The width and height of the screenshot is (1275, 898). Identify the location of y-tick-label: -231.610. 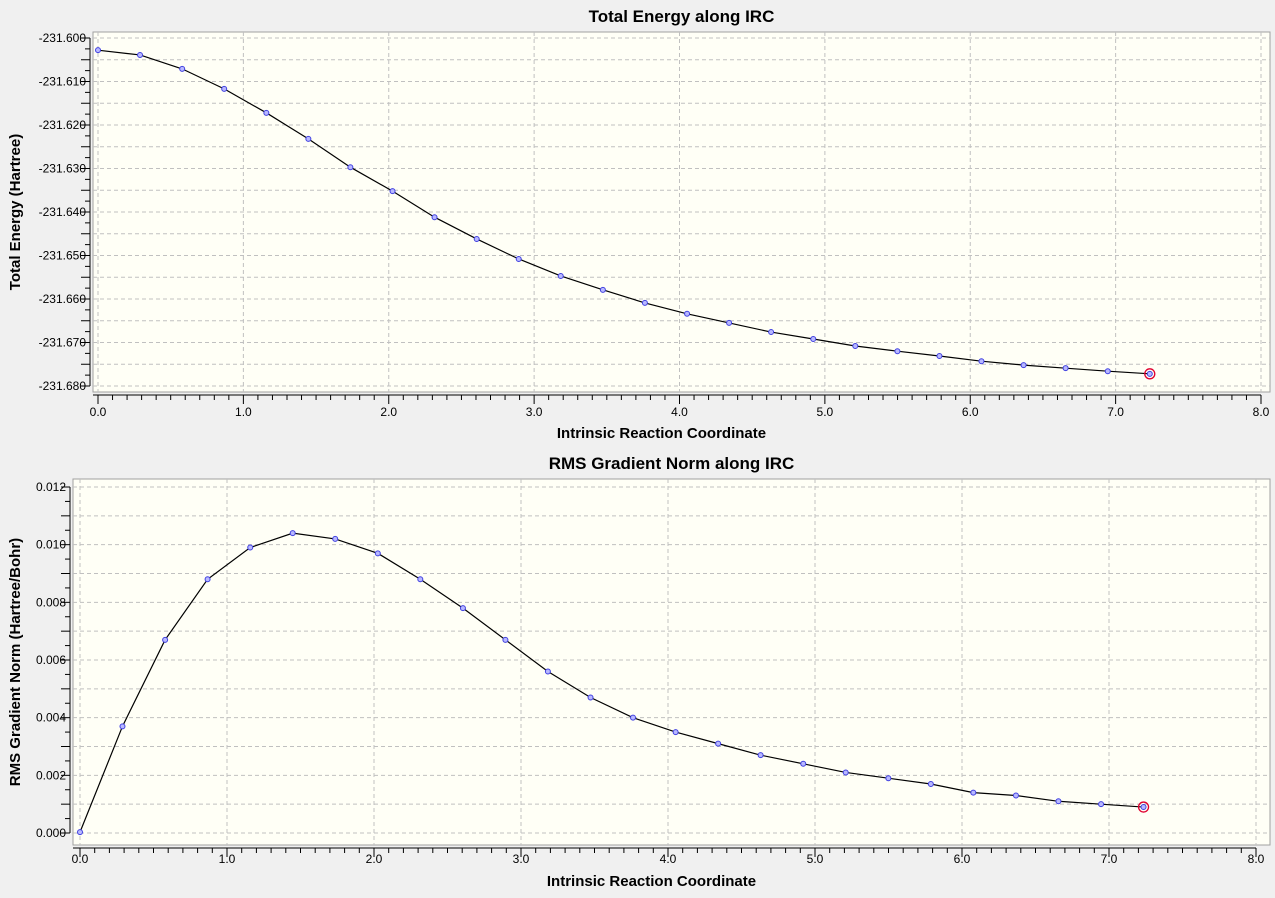
(63, 82).